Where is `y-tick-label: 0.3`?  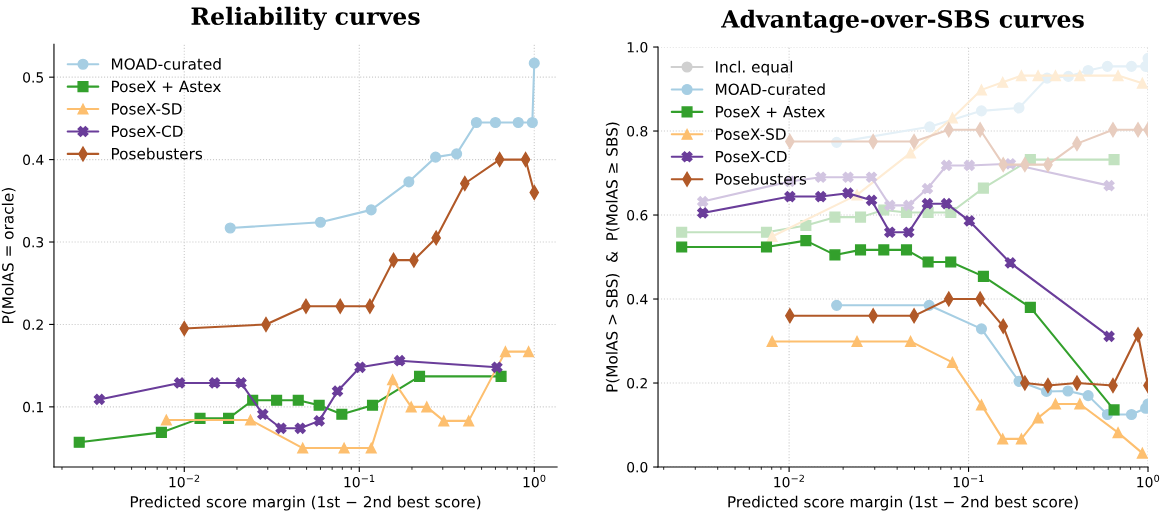 y-tick-label: 0.3 is located at coordinates (33, 242).